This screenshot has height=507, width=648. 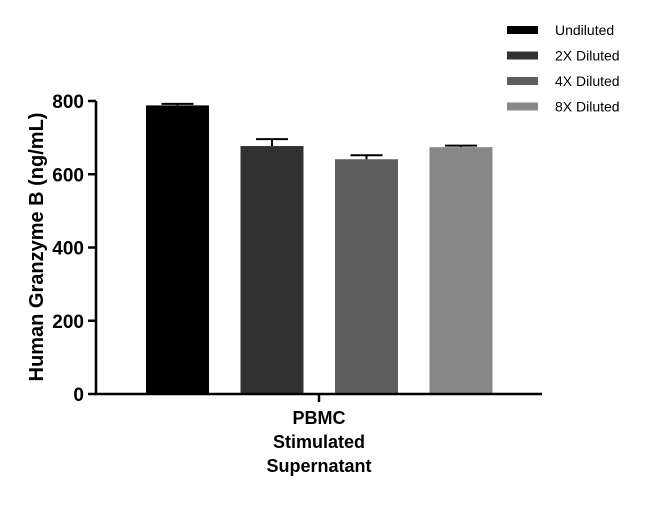 I want to click on x-axis: PBMC Stimulated Supernatant, so click(x=318, y=434).